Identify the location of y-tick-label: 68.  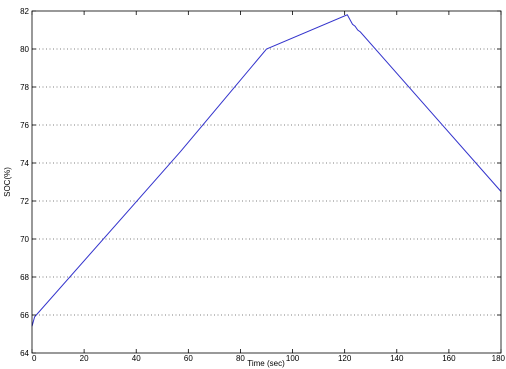
(24, 277).